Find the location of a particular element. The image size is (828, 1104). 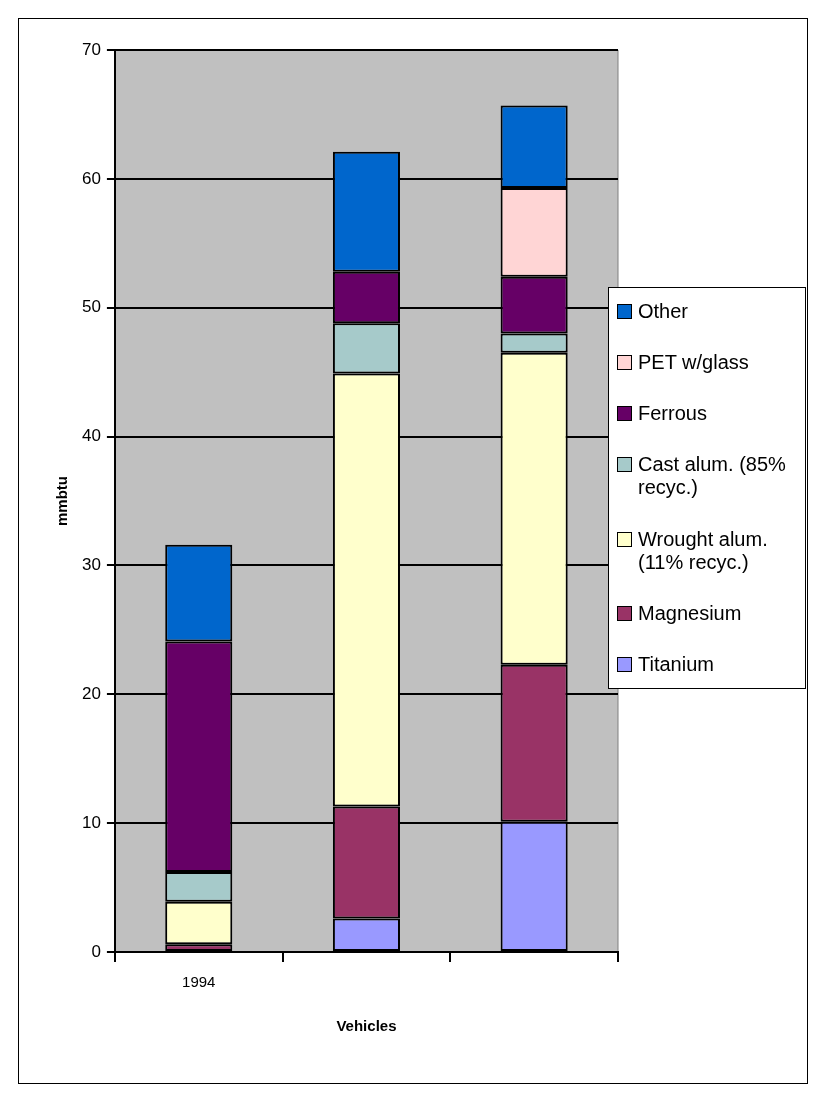

y-tick-label: 40 is located at coordinates (91, 436).